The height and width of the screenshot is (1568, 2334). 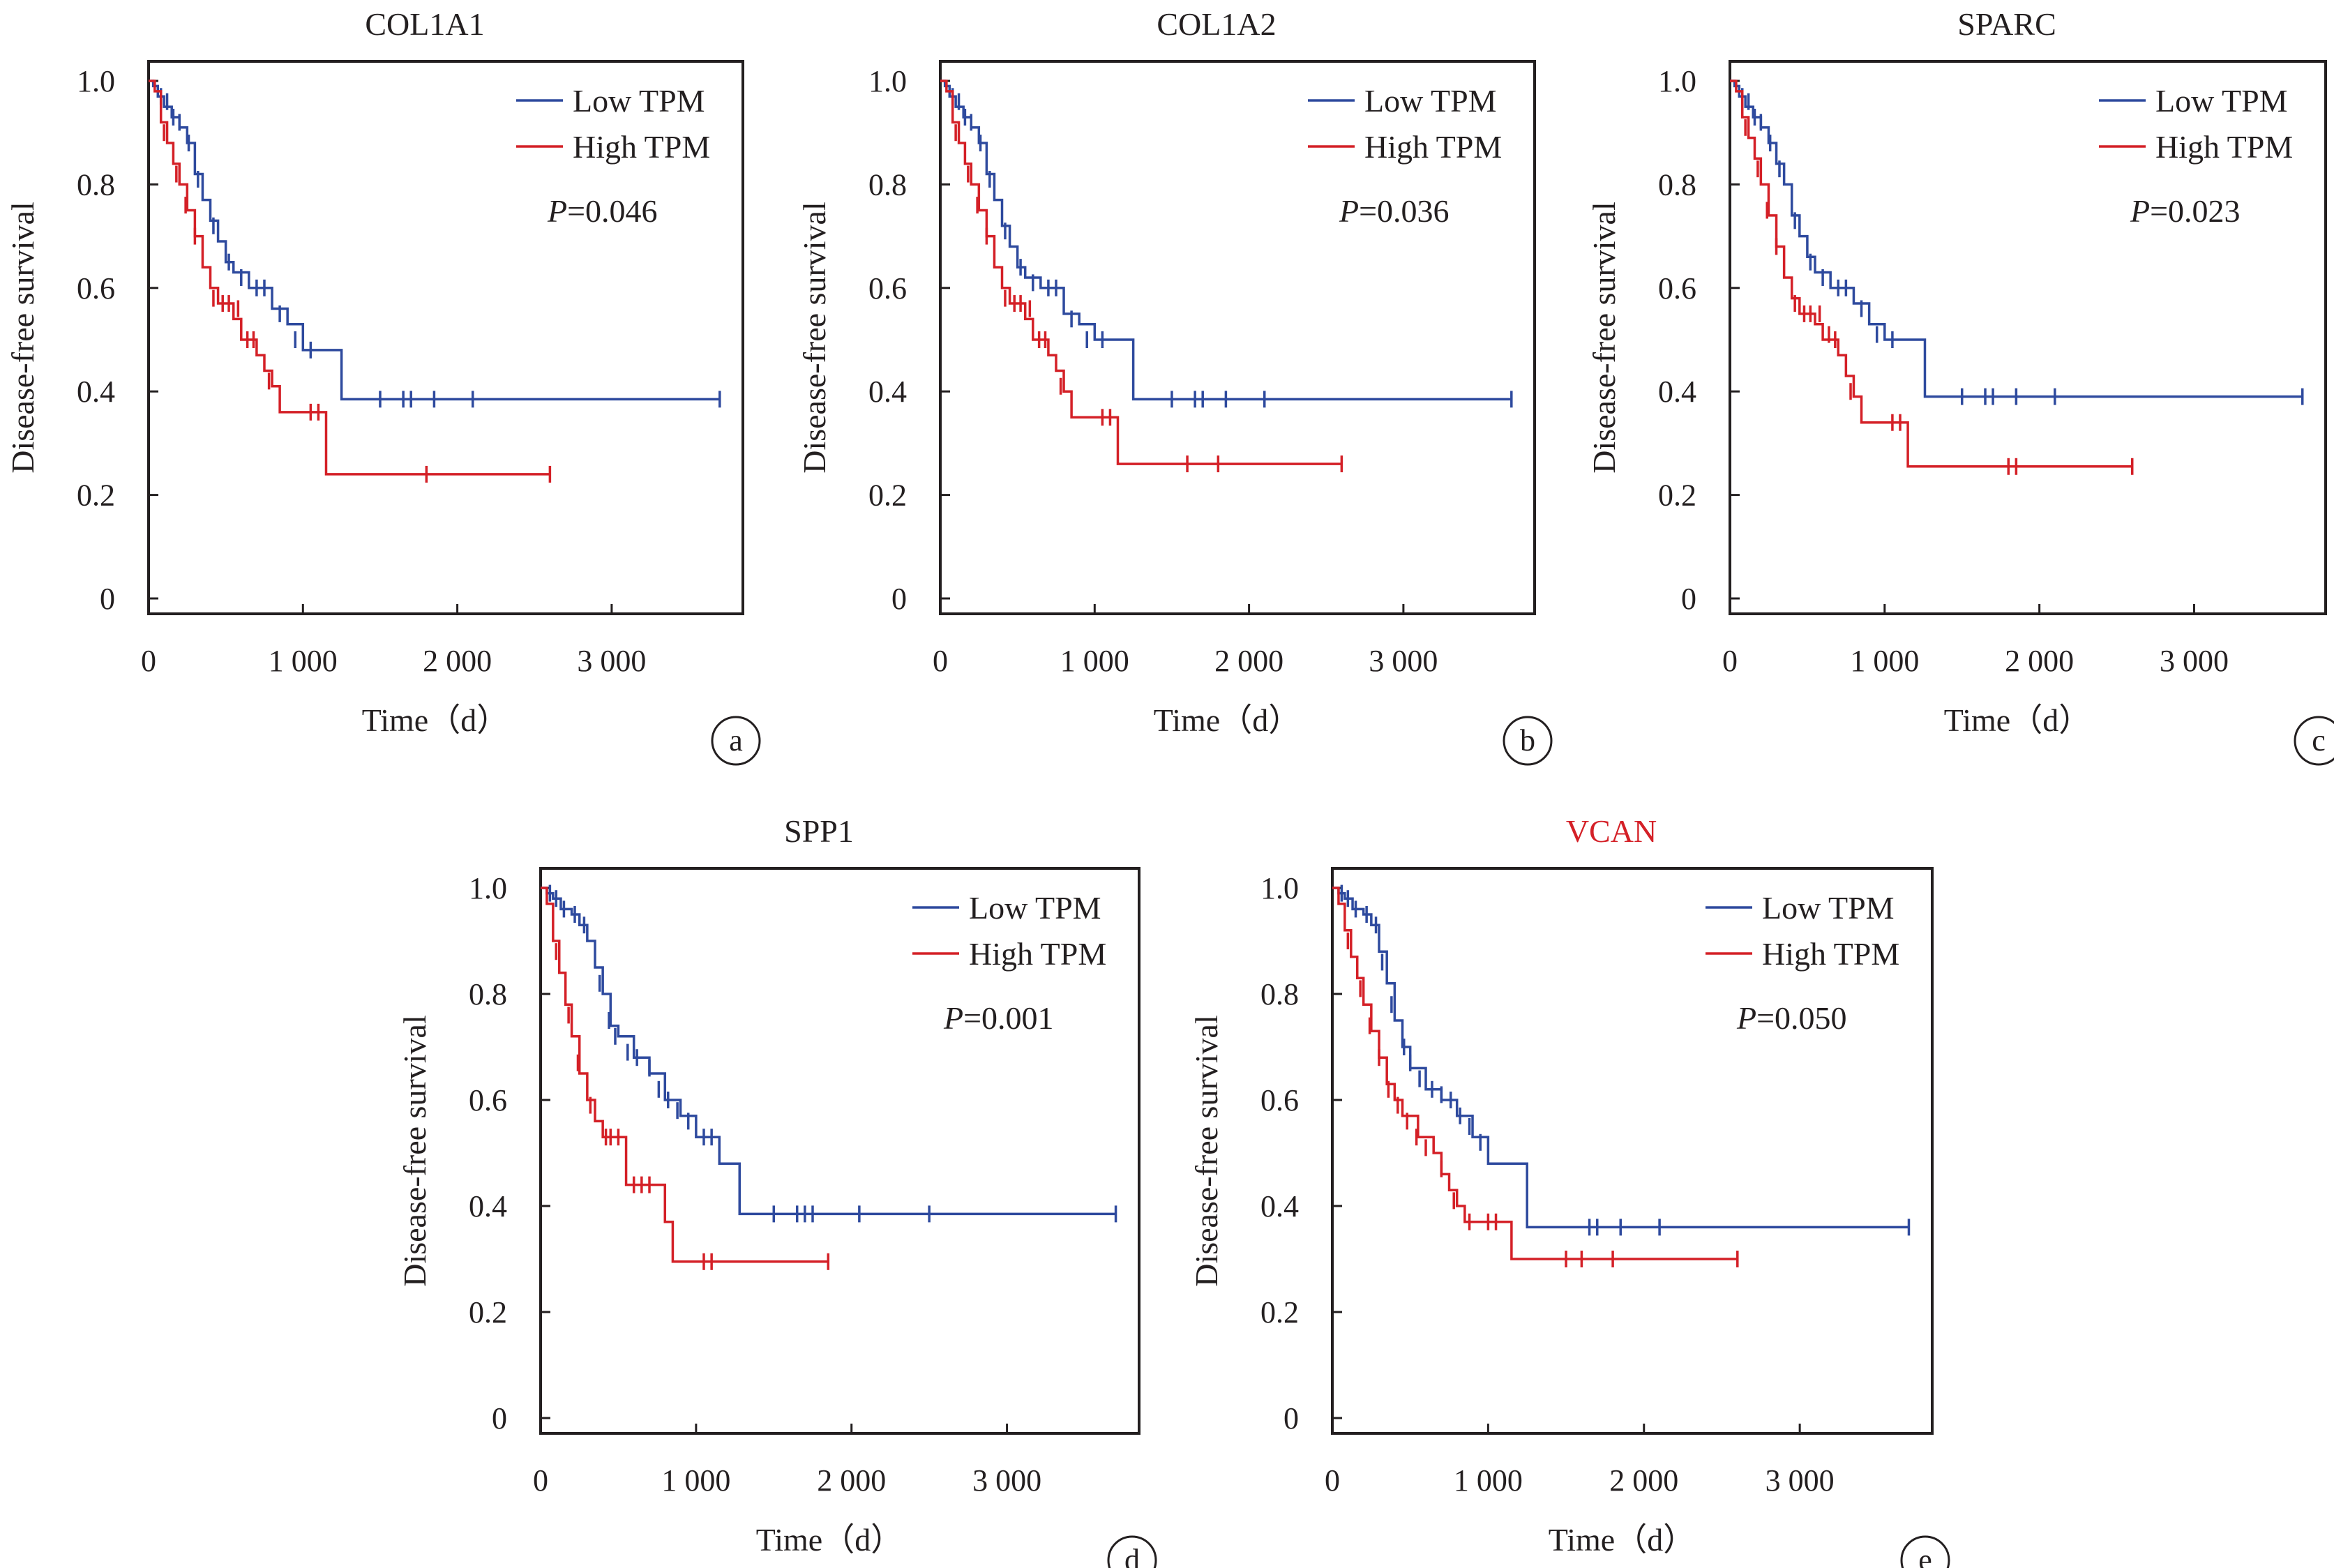 I want to click on panel-label: e, so click(x=1925, y=1555).